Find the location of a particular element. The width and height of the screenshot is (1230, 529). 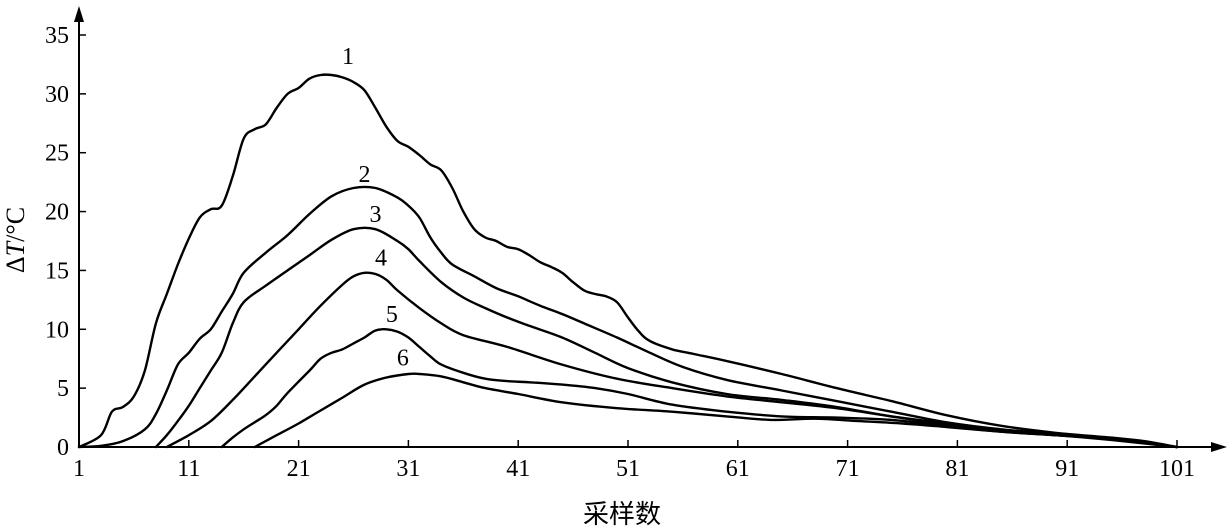

y-axis-arrow is located at coordinates (79, 14).